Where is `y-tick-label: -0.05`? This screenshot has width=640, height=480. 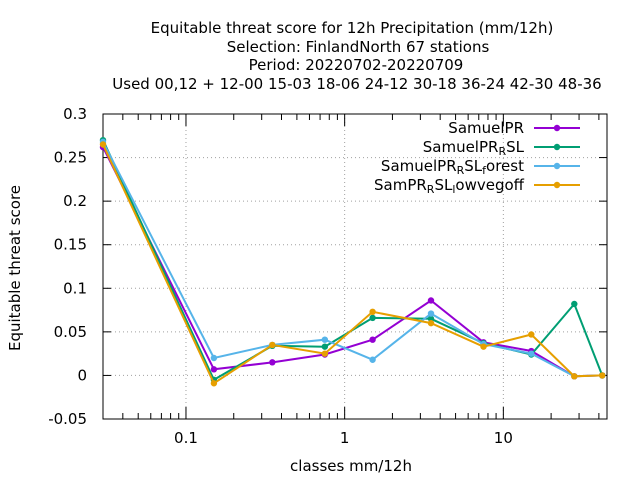
y-tick-label: -0.05 is located at coordinates (67, 419).